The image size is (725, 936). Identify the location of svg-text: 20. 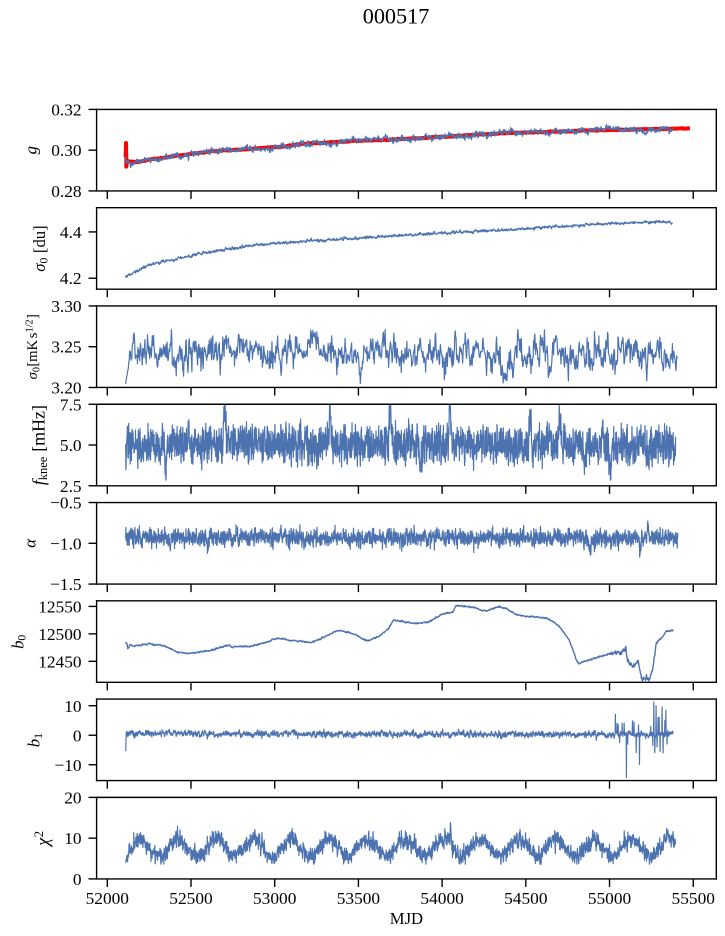
(73, 797).